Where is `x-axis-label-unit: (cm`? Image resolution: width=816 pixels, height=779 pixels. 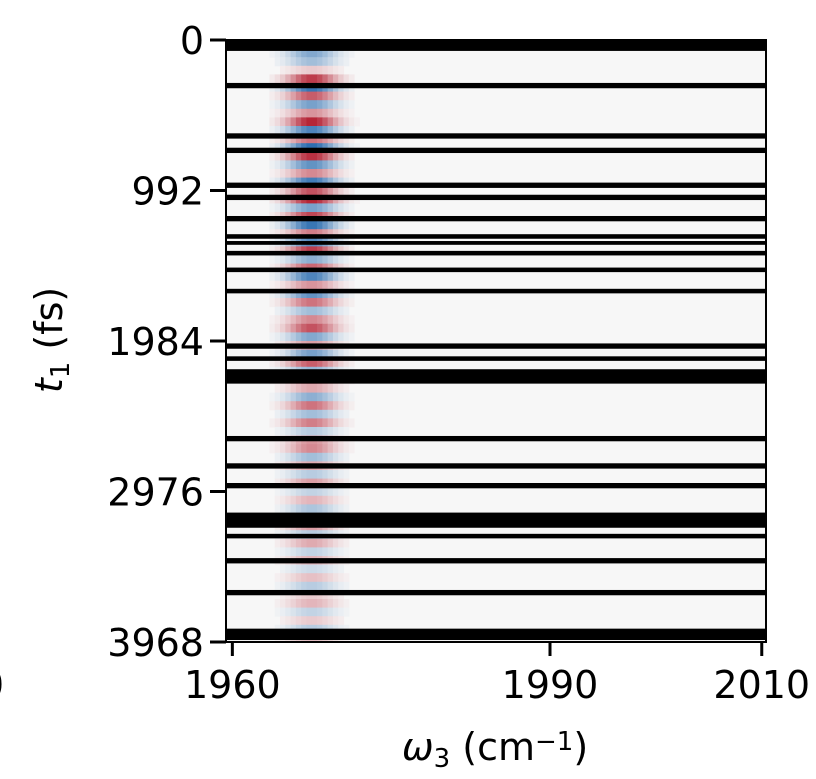
x-axis-label-unit: (cm is located at coordinates (492, 747).